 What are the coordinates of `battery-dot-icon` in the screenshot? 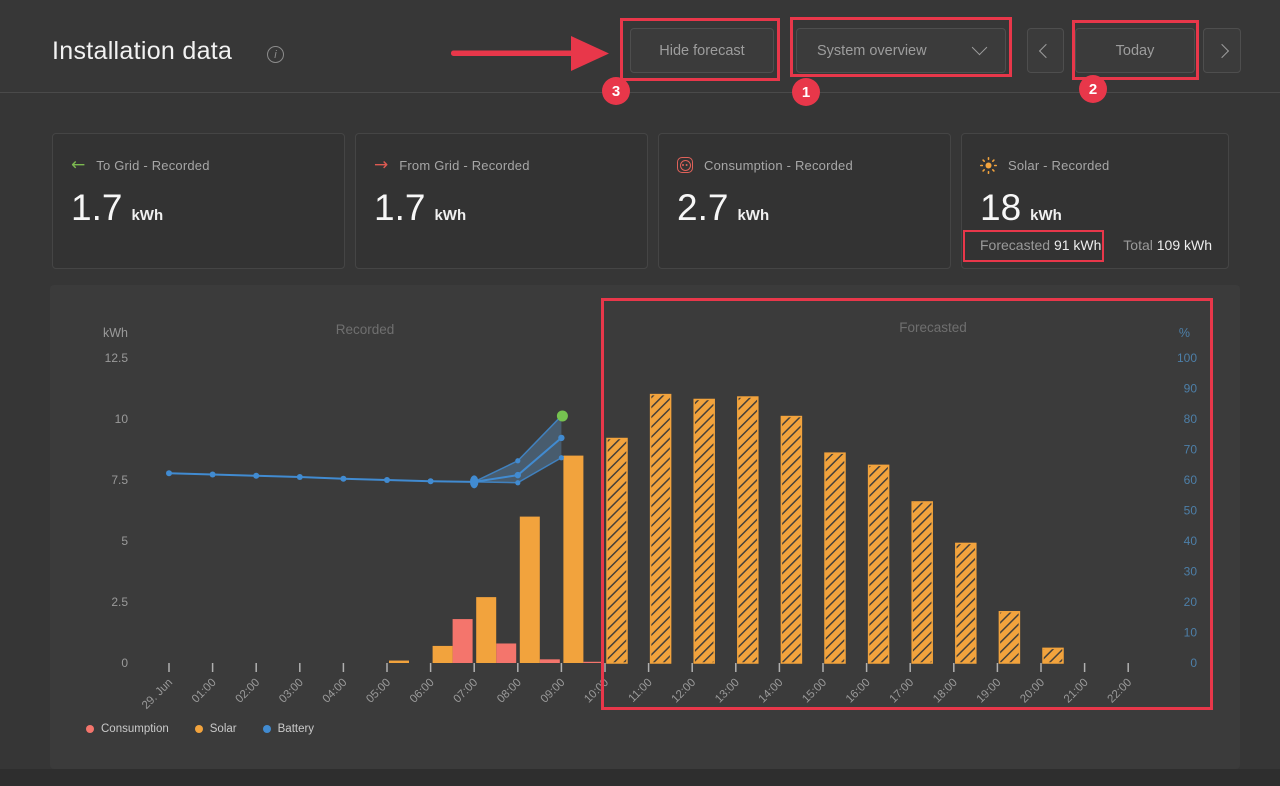 It's located at (266, 729).